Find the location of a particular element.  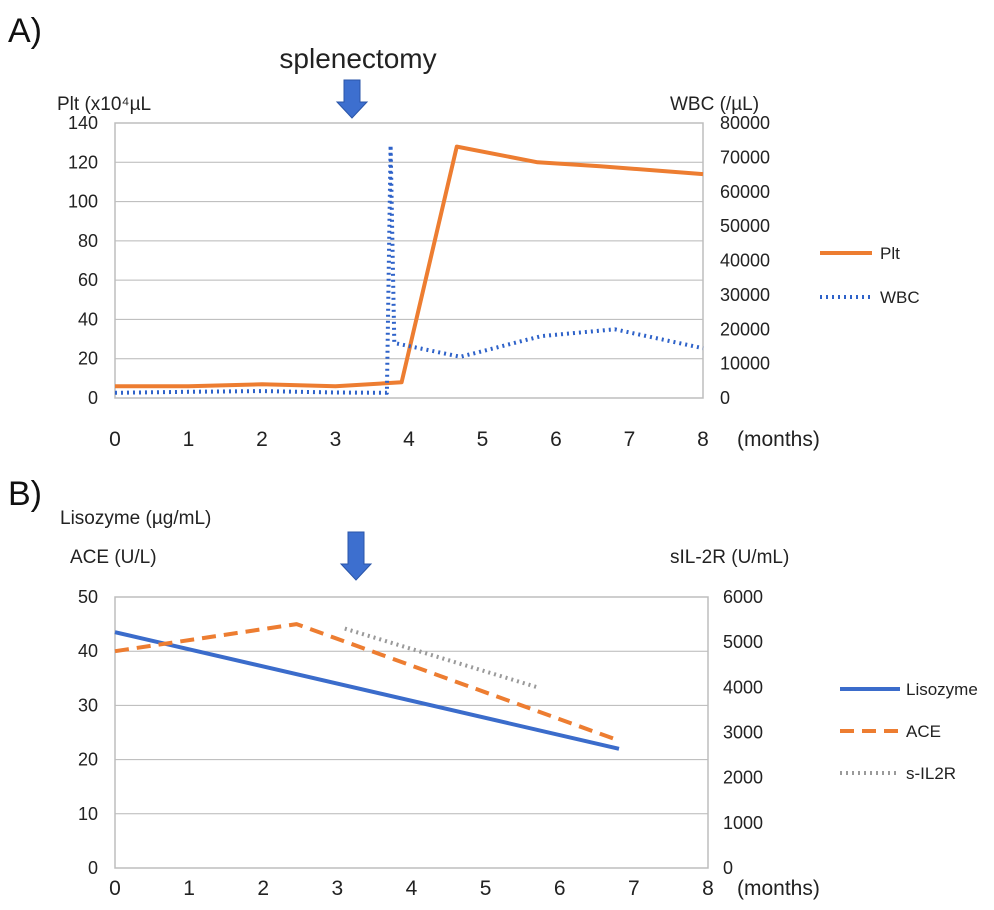

y-left-tick-label: 50 is located at coordinates (88, 597).